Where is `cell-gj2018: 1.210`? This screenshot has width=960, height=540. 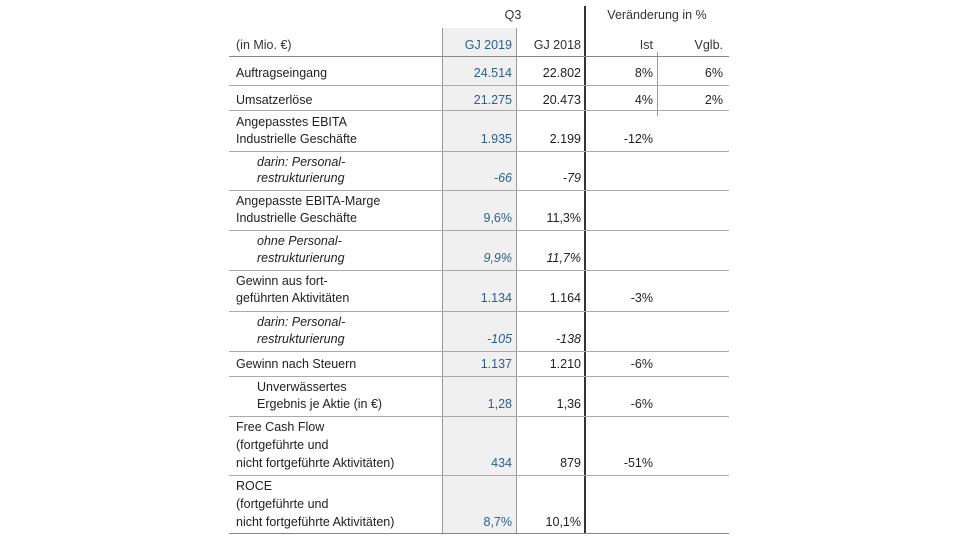 cell-gj2018: 1.210 is located at coordinates (565, 364).